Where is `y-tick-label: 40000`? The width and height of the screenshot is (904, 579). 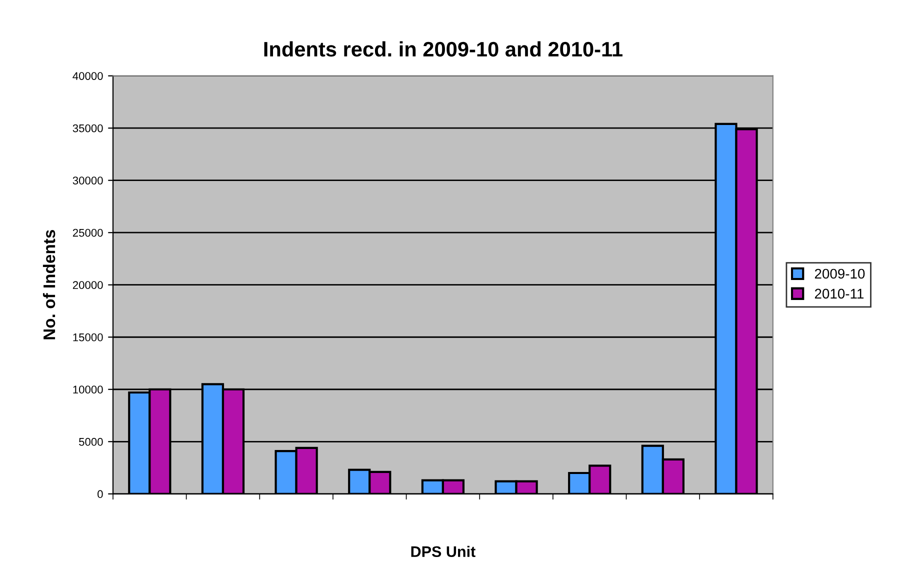
y-tick-label: 40000 is located at coordinates (87, 76).